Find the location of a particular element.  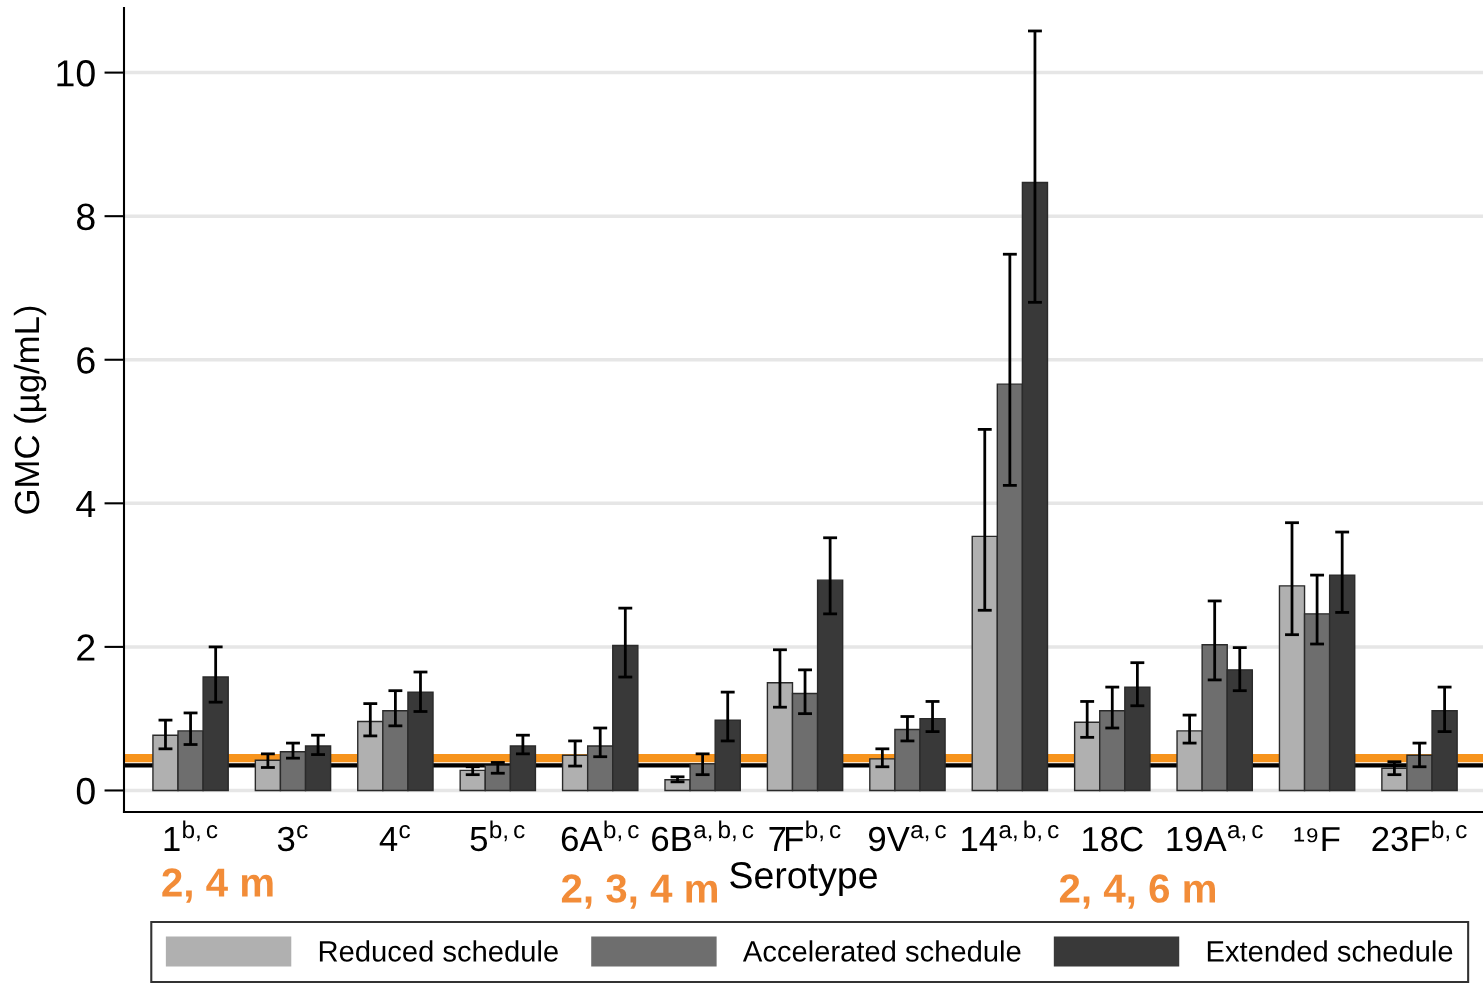

x-tick-label: 3$^{c}$ is located at coordinates (292, 838).